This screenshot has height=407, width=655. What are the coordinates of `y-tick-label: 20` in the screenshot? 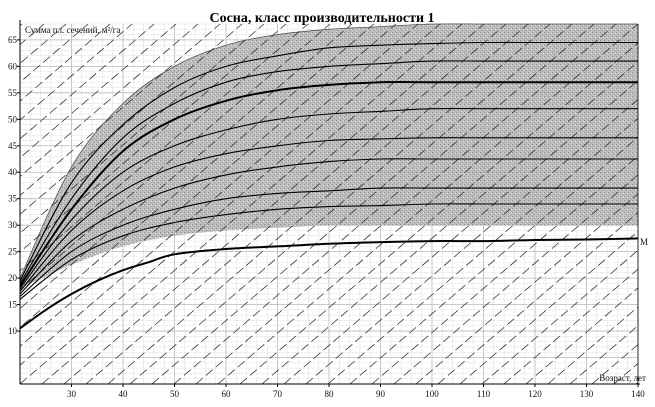 It's located at (13, 278).